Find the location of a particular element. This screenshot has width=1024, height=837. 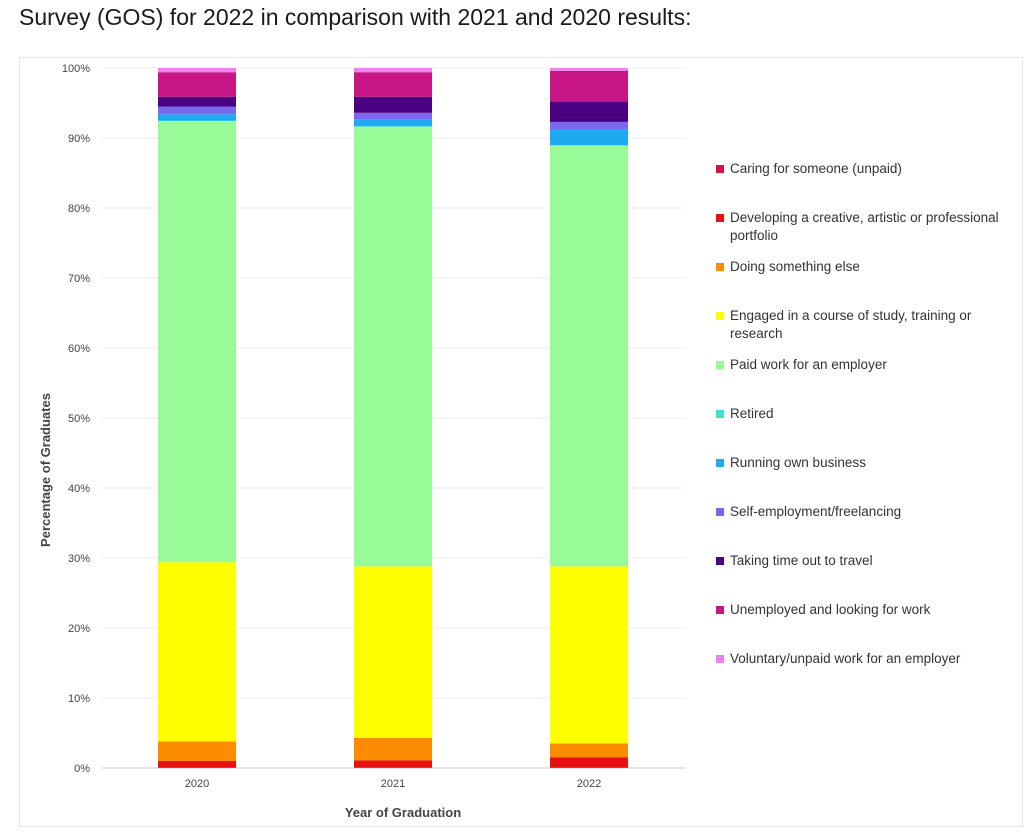

legend-label: Running own business is located at coordinates (798, 462).